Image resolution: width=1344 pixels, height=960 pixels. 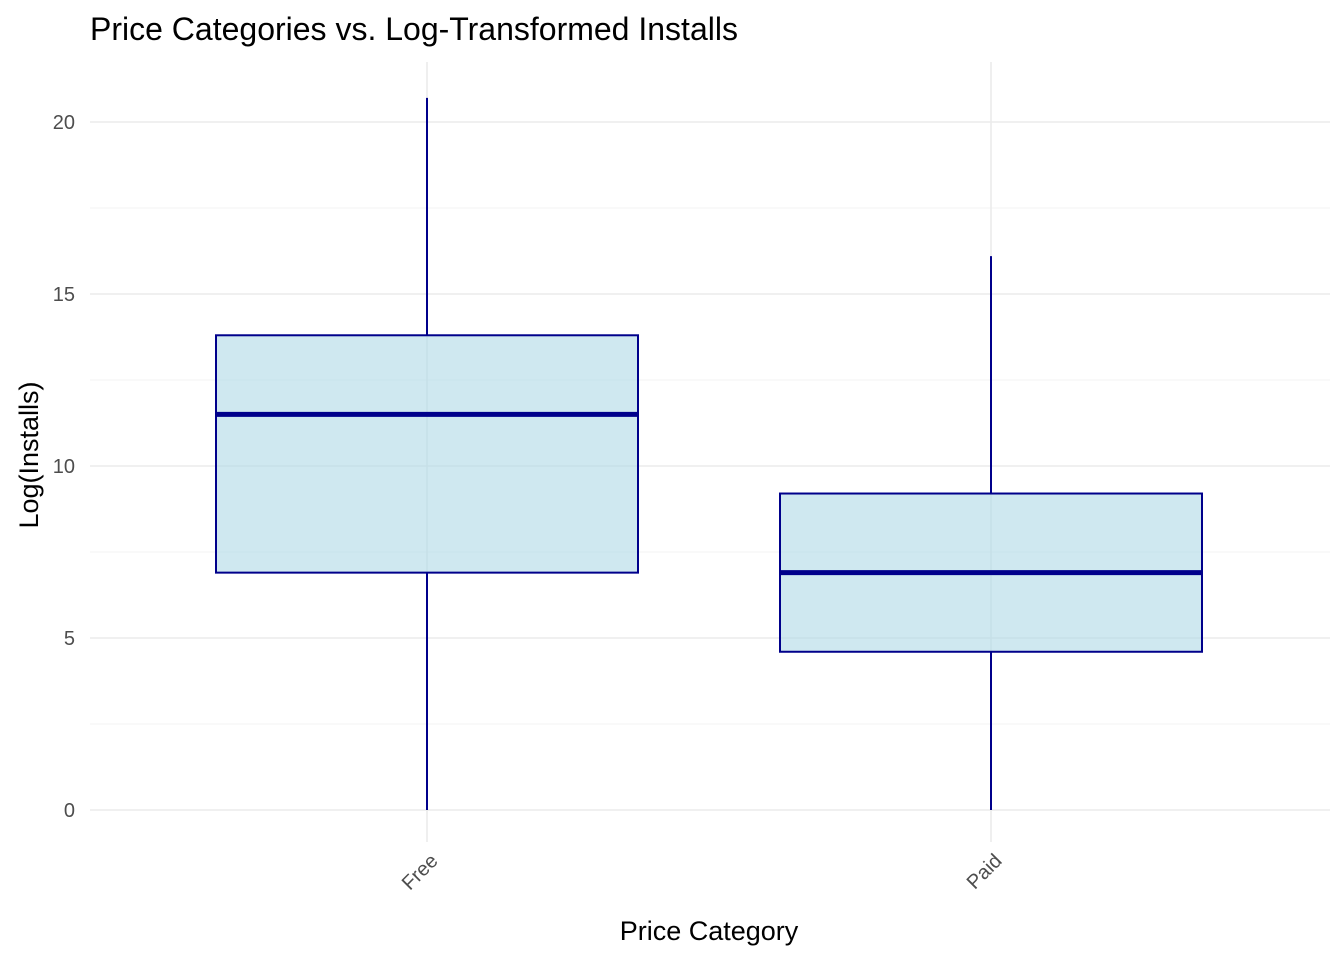 What do you see at coordinates (69, 811) in the screenshot?
I see `y-tick-label: 0` at bounding box center [69, 811].